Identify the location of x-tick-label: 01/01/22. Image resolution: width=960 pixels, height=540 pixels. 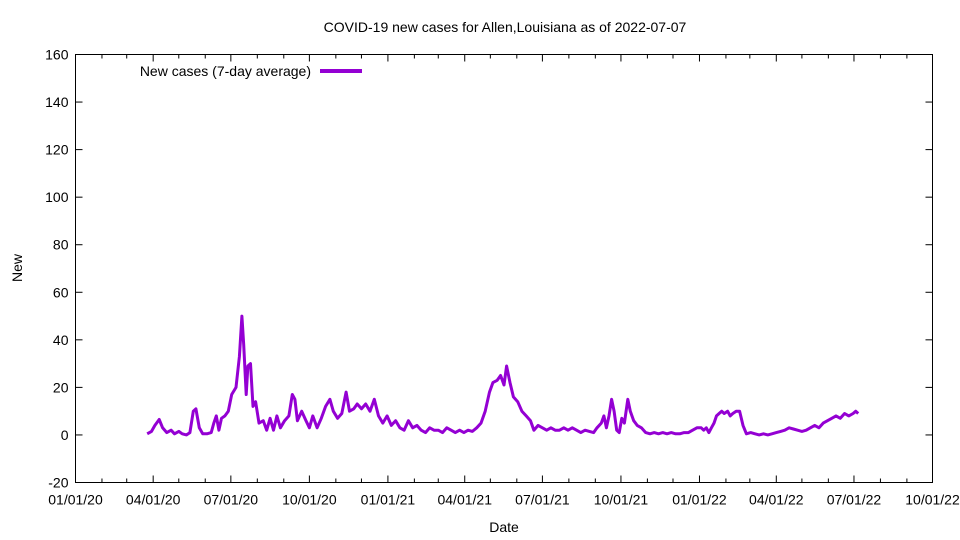
(699, 500).